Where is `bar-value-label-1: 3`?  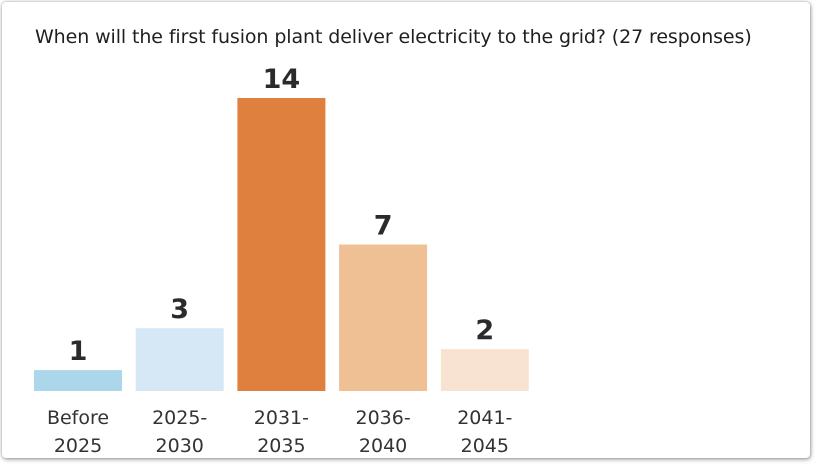 bar-value-label-1: 3 is located at coordinates (179, 309).